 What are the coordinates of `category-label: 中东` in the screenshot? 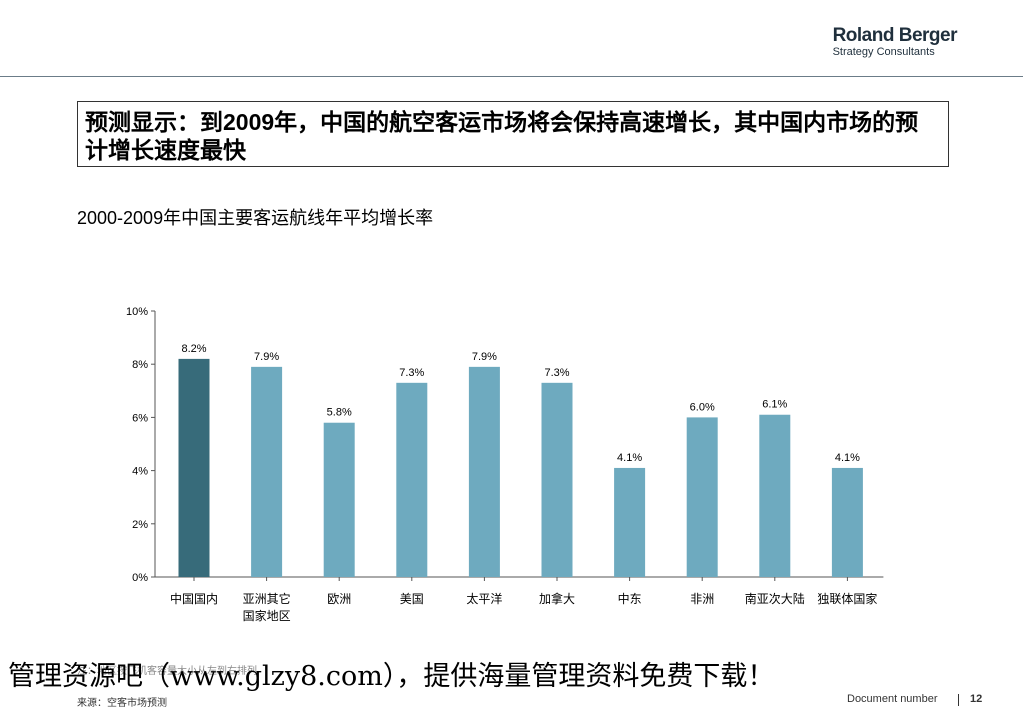 It's located at (630, 598).